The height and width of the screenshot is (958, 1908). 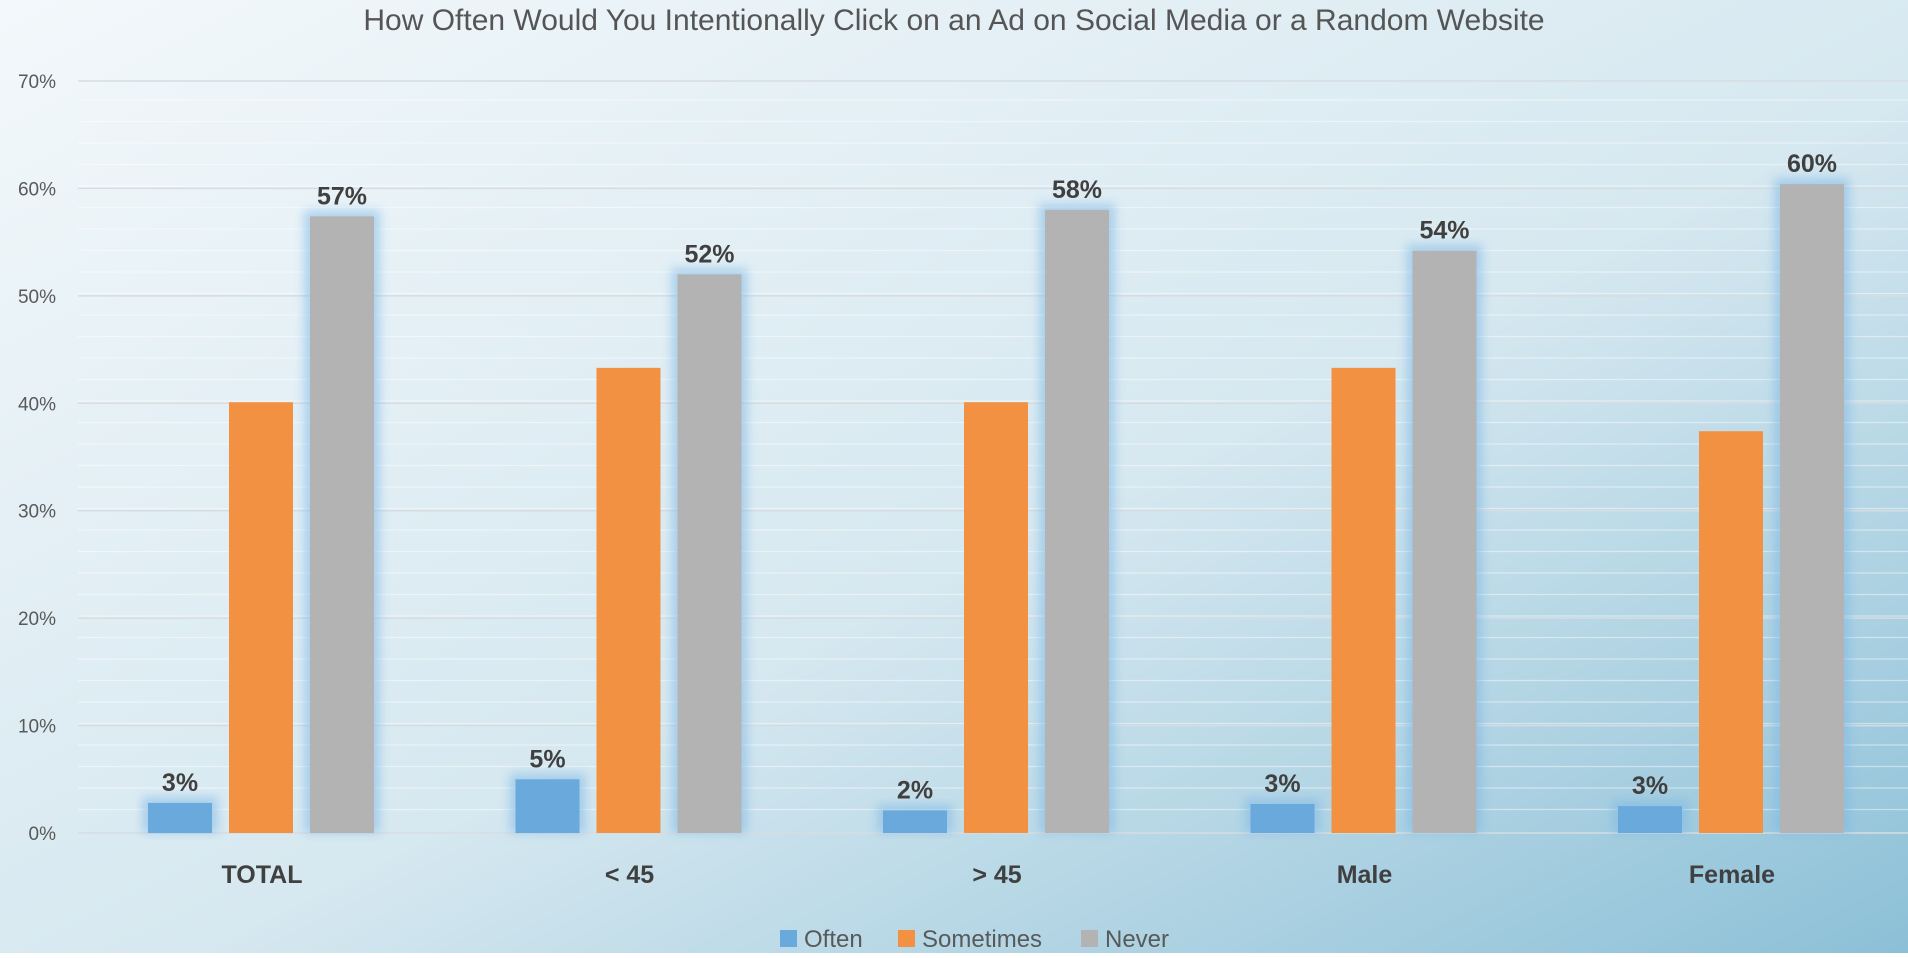 I want to click on legend-label-never: Never, so click(x=1137, y=939).